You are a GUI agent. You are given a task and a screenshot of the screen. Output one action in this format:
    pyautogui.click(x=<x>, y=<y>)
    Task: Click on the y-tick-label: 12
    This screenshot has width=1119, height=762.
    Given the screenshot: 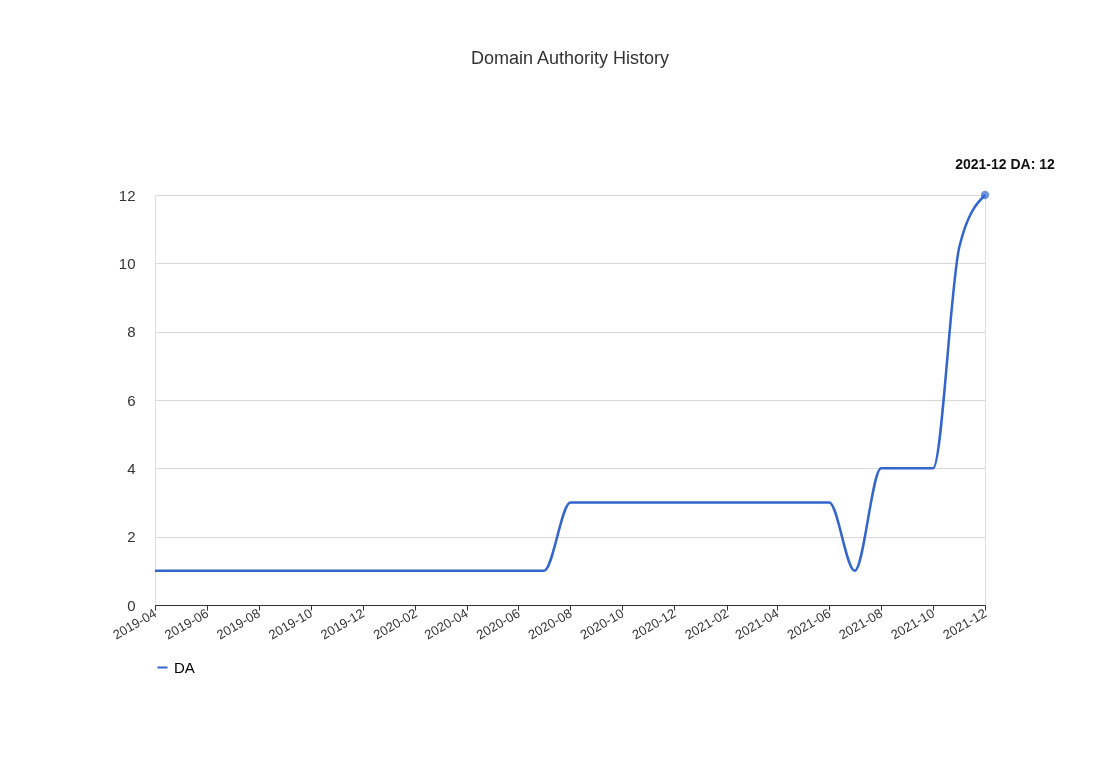 What is the action you would take?
    pyautogui.click(x=127, y=195)
    